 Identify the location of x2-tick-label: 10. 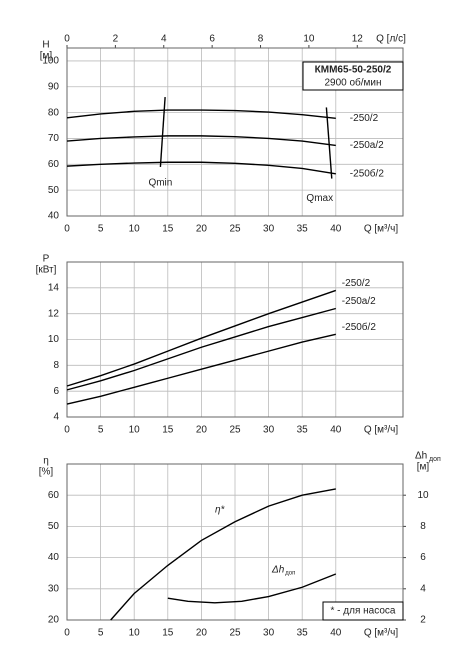
(309, 39).